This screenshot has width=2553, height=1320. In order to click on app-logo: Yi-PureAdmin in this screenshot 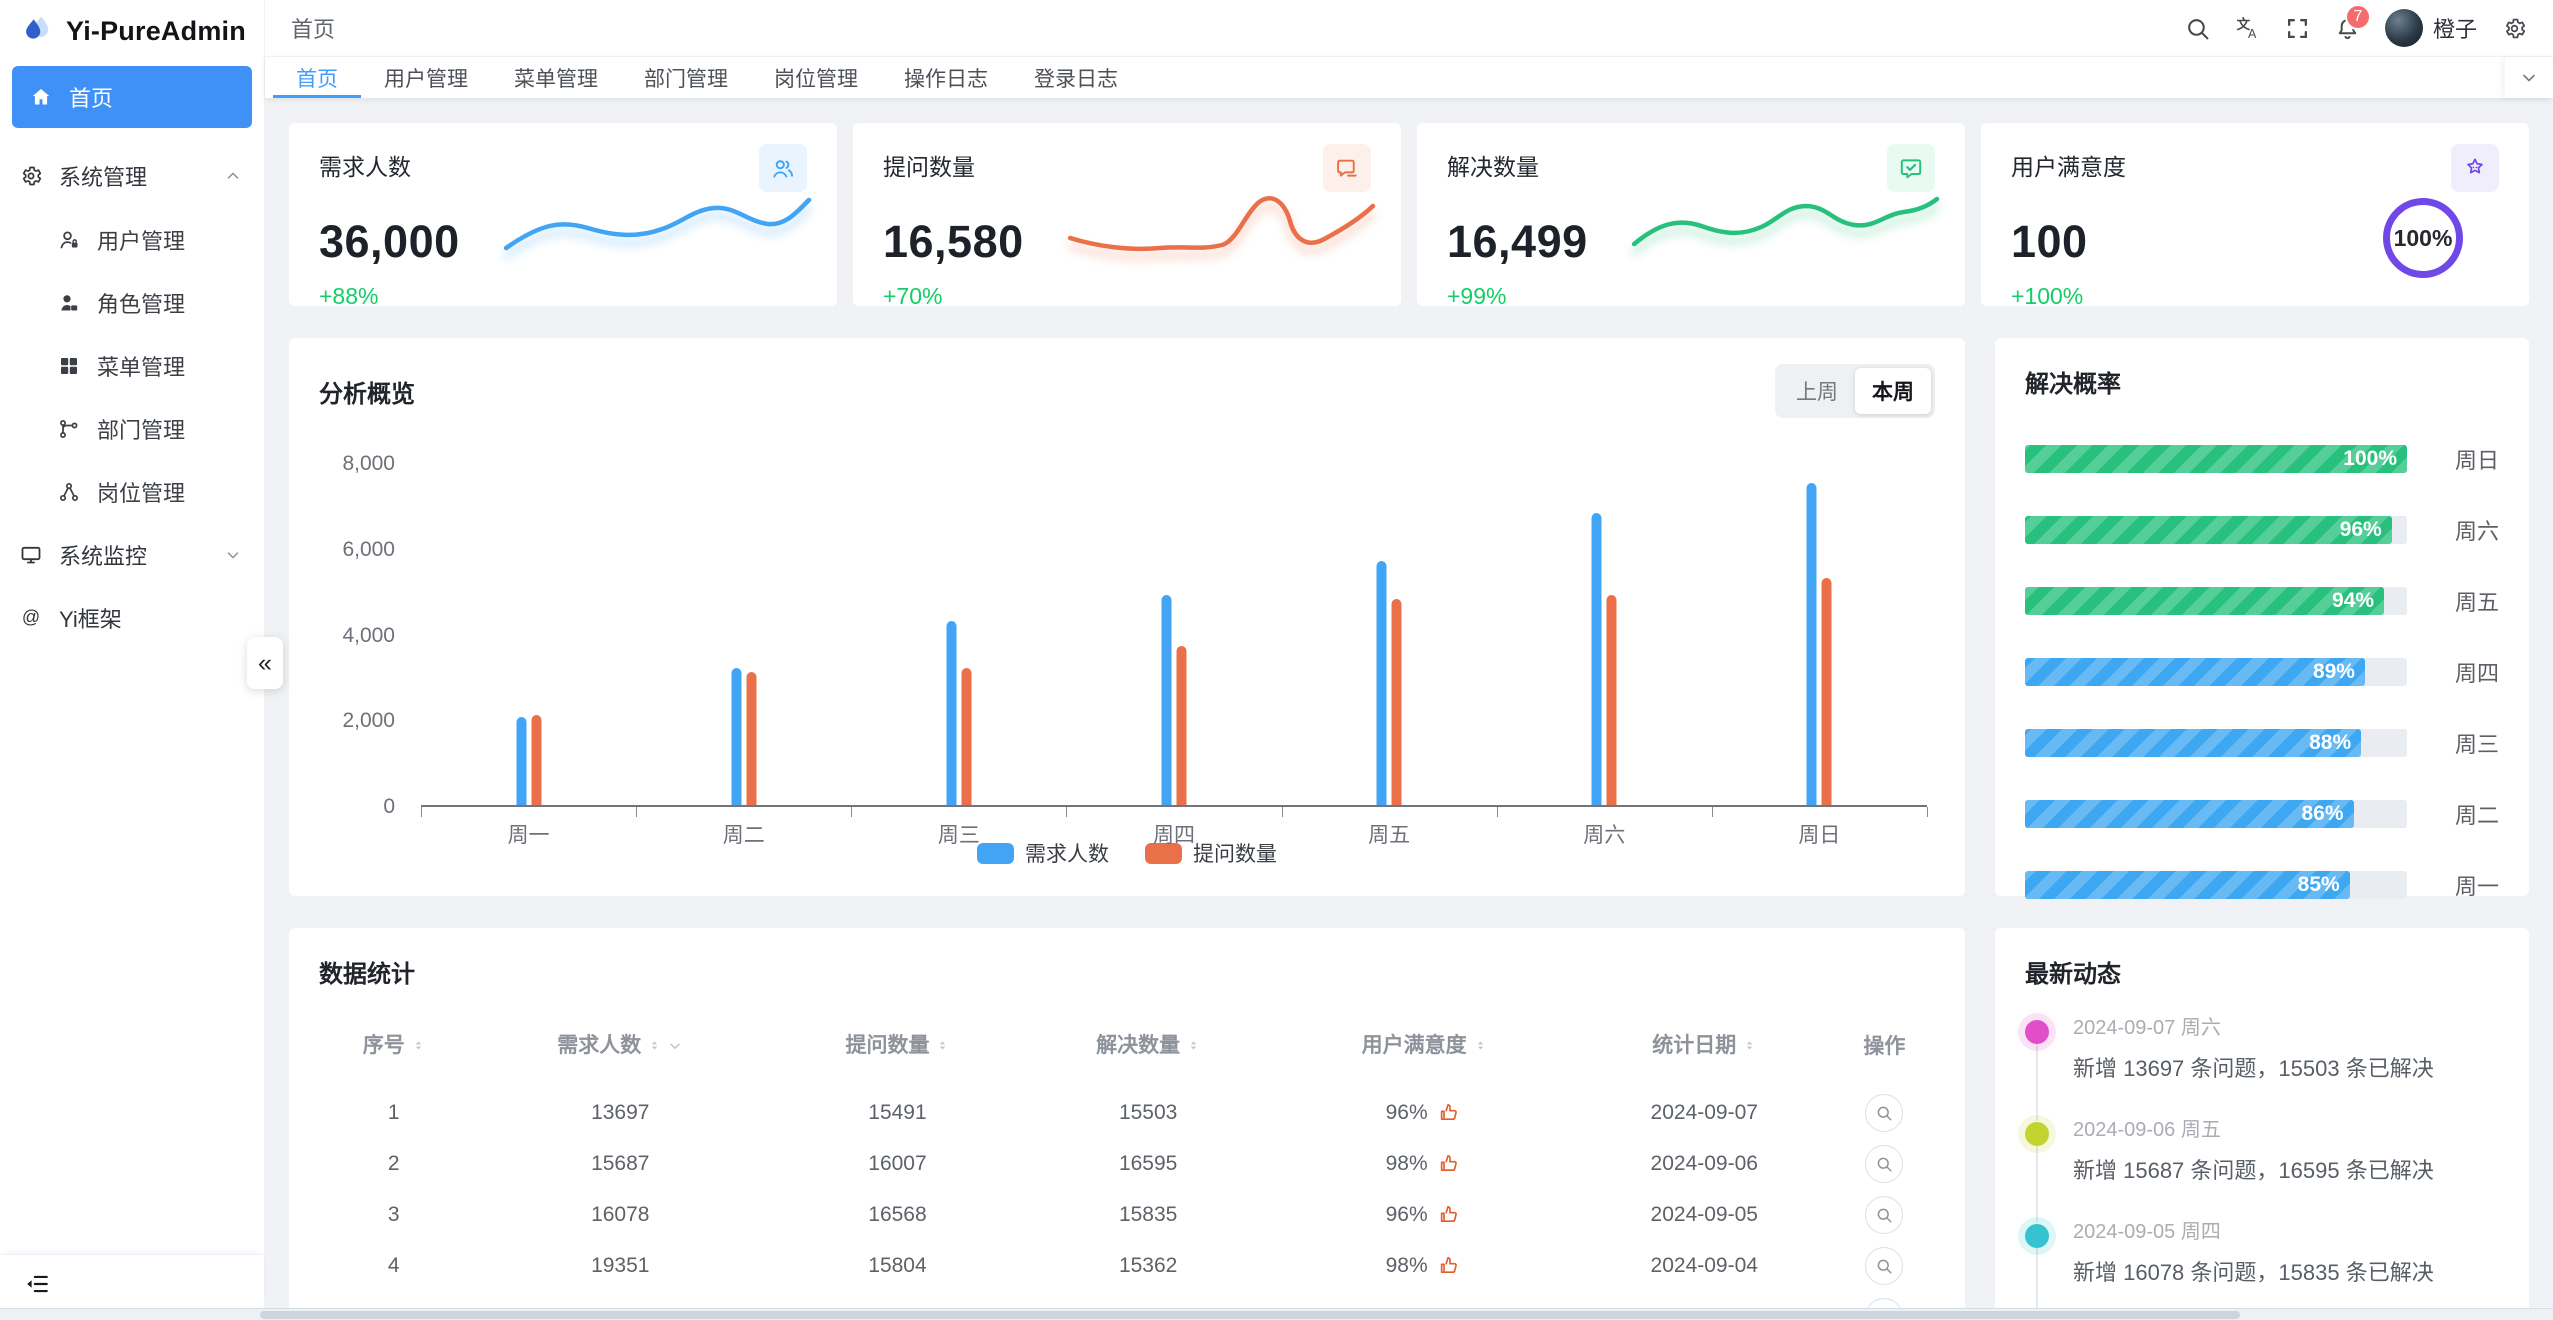, I will do `click(132, 31)`.